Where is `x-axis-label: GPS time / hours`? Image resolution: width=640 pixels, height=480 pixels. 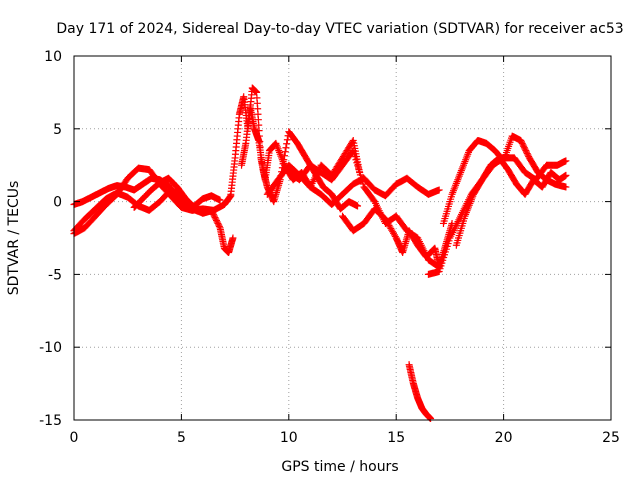 x-axis-label: GPS time / hours is located at coordinates (339, 467).